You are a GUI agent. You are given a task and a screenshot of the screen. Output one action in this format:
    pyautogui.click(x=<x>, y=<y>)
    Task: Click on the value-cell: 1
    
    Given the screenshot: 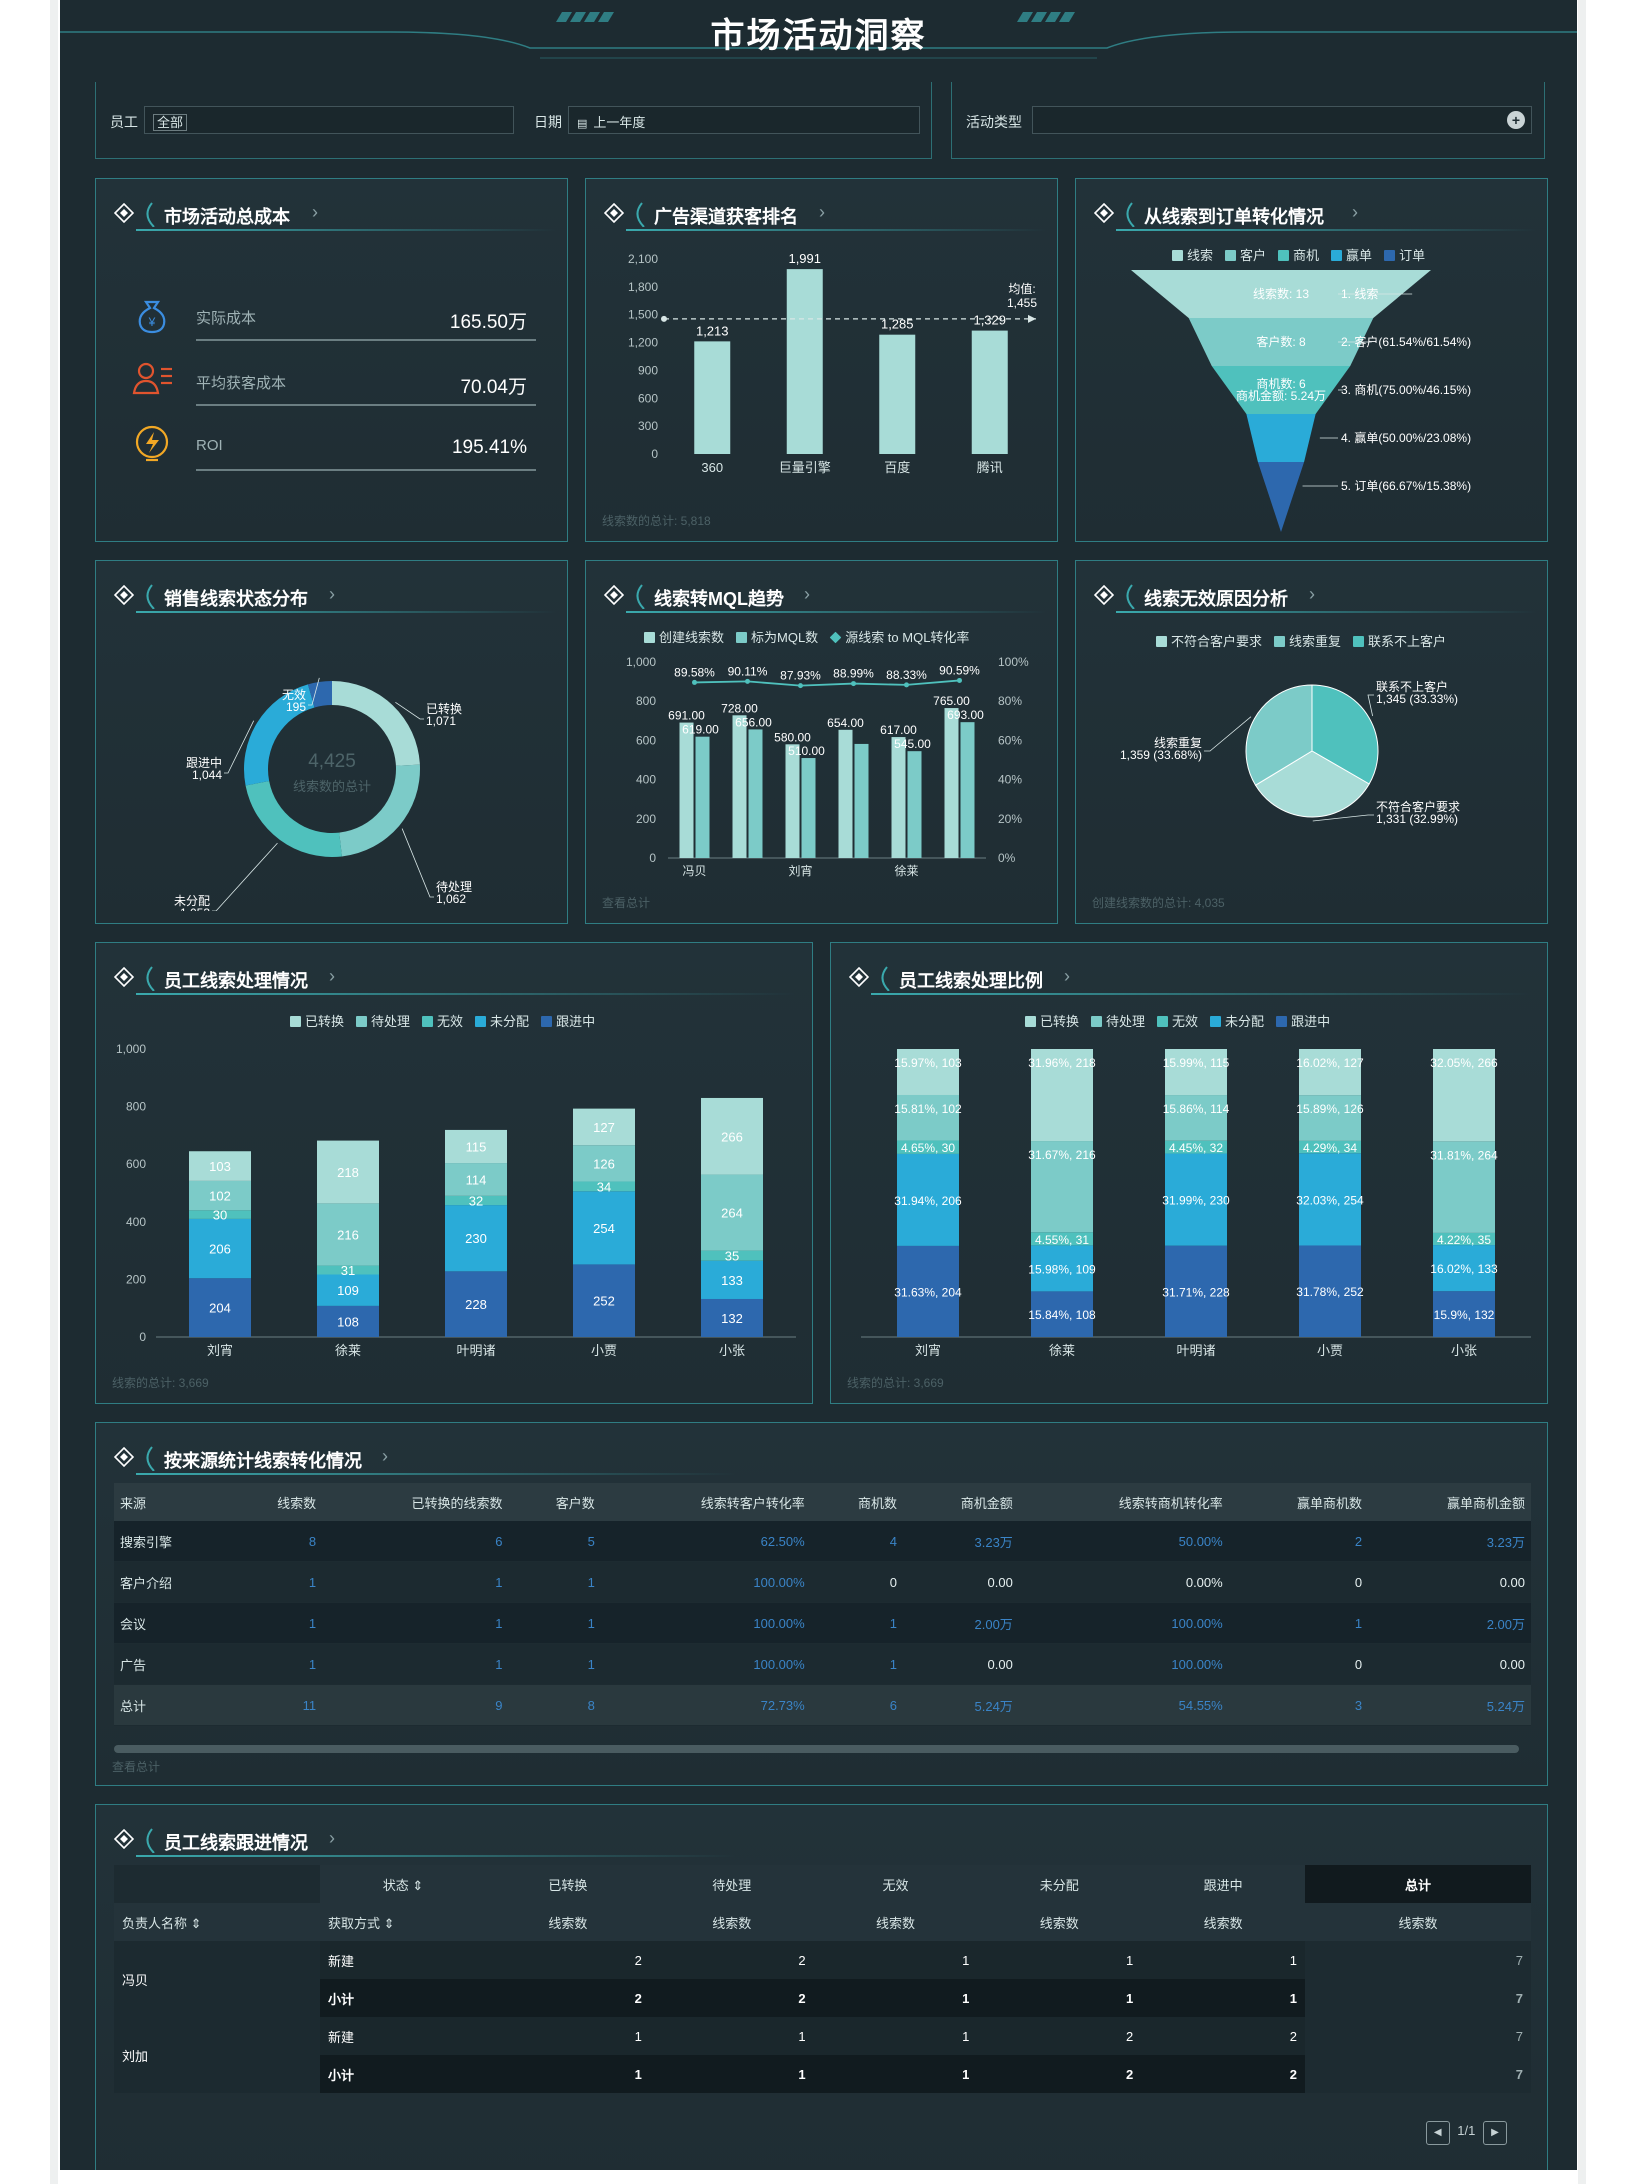 What is the action you would take?
    pyautogui.click(x=895, y=1998)
    